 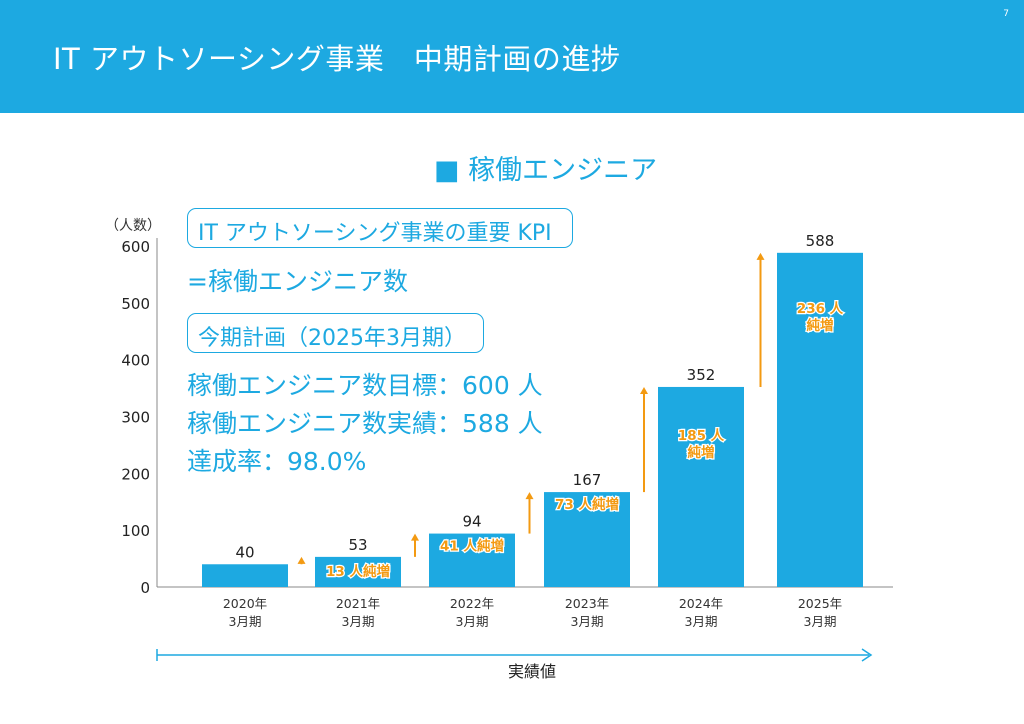 I want to click on kpi-definition: =稼働エンジニア数, so click(x=297, y=281).